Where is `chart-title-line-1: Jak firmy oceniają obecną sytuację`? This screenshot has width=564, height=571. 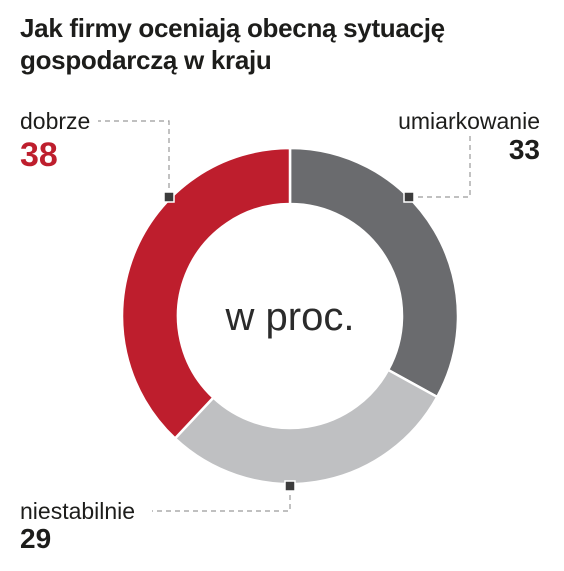 chart-title-line-1: Jak firmy oceniają obecną sytuację is located at coordinates (232, 28).